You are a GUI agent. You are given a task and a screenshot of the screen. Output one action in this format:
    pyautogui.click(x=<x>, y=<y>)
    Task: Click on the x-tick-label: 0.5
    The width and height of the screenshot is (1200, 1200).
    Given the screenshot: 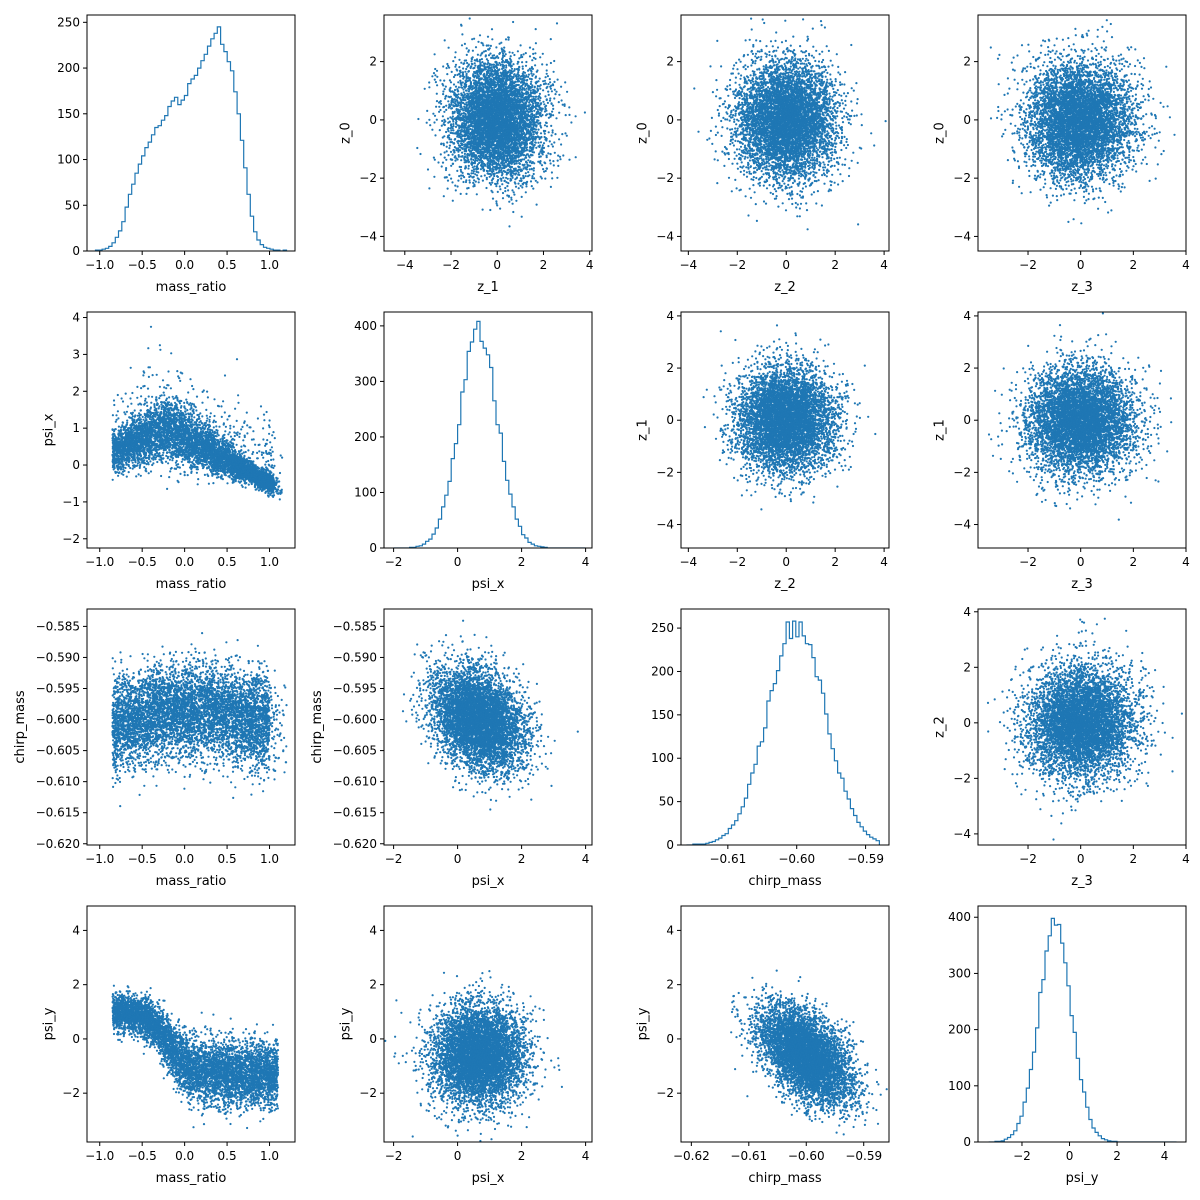 What is the action you would take?
    pyautogui.click(x=227, y=265)
    